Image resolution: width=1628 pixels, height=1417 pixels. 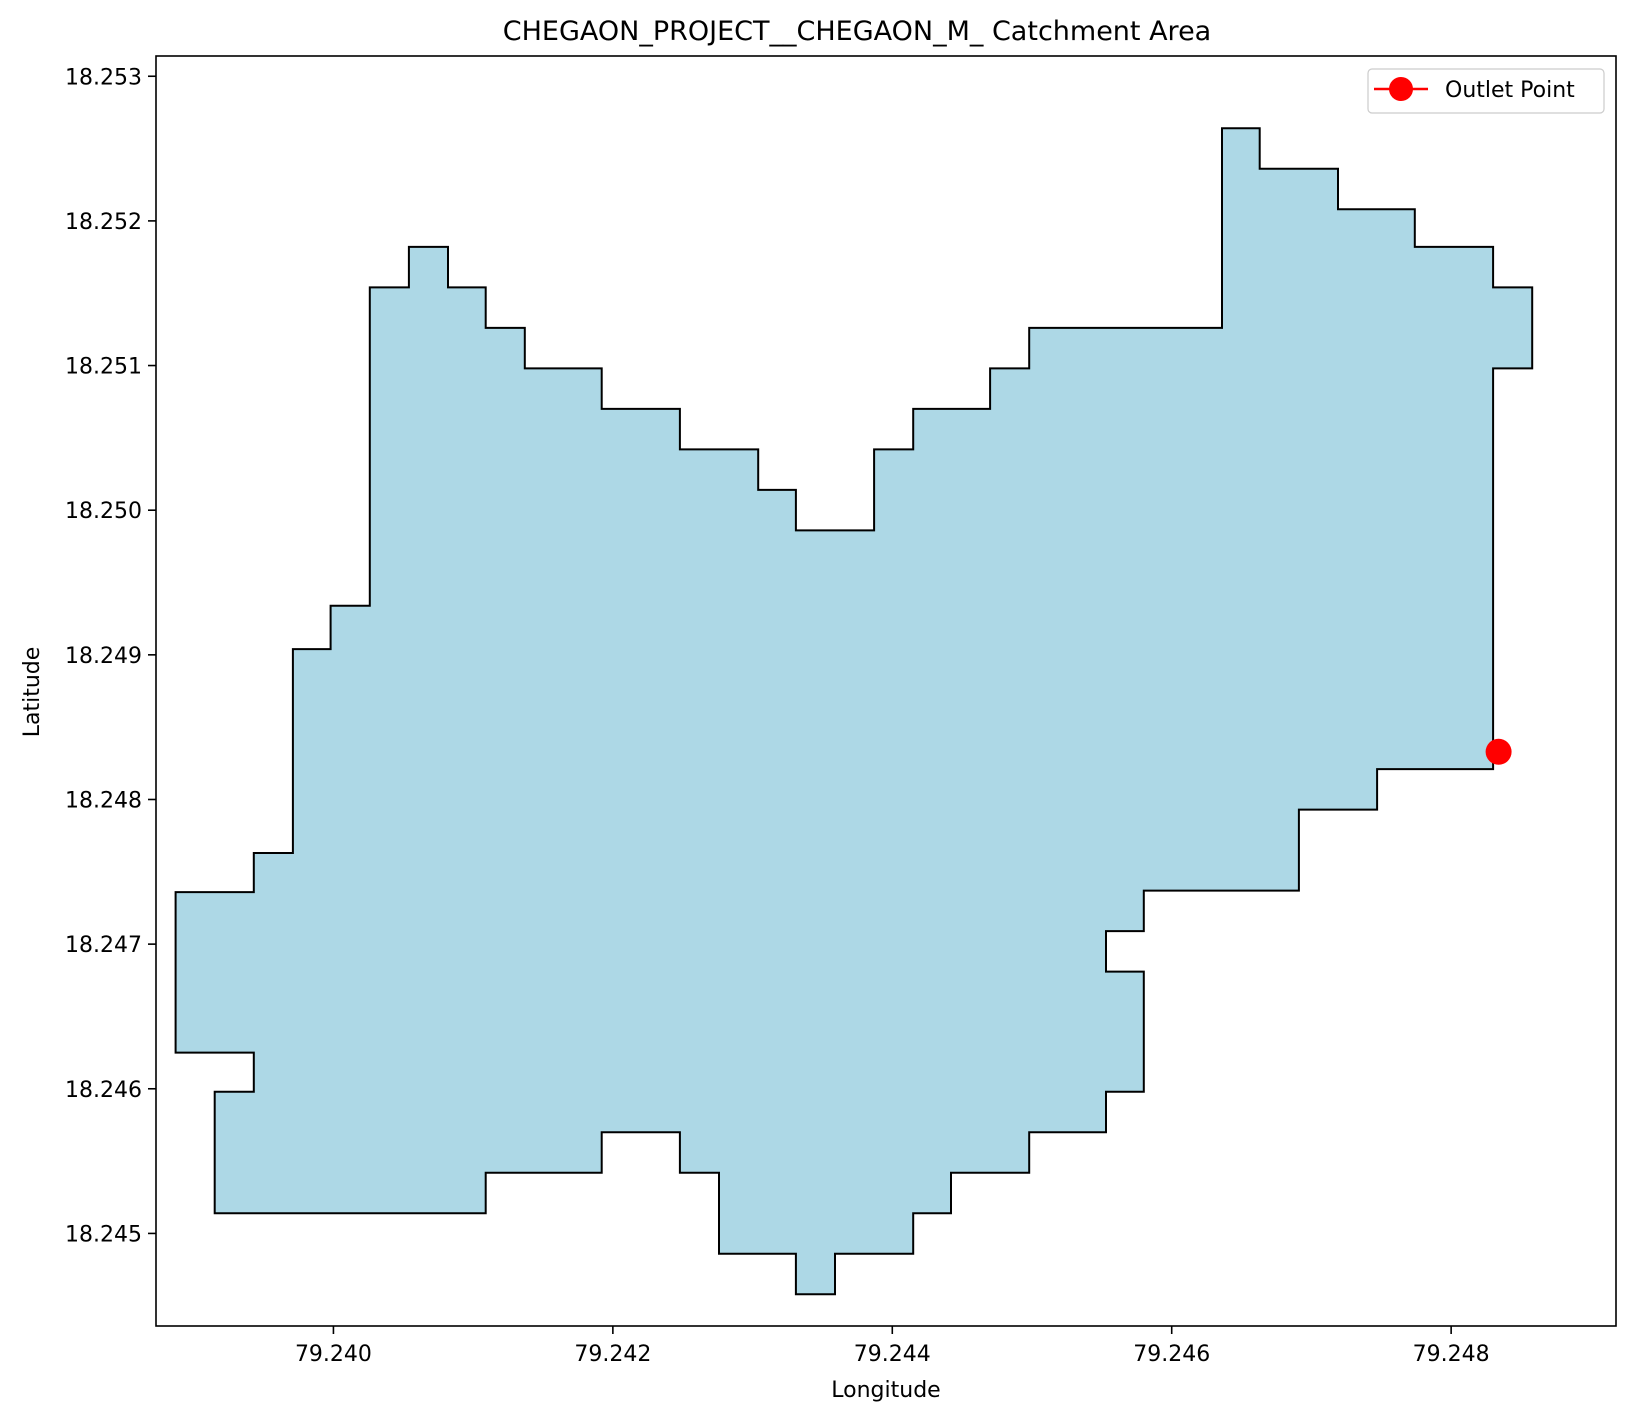 What do you see at coordinates (1401, 89) in the screenshot?
I see `legend-marker` at bounding box center [1401, 89].